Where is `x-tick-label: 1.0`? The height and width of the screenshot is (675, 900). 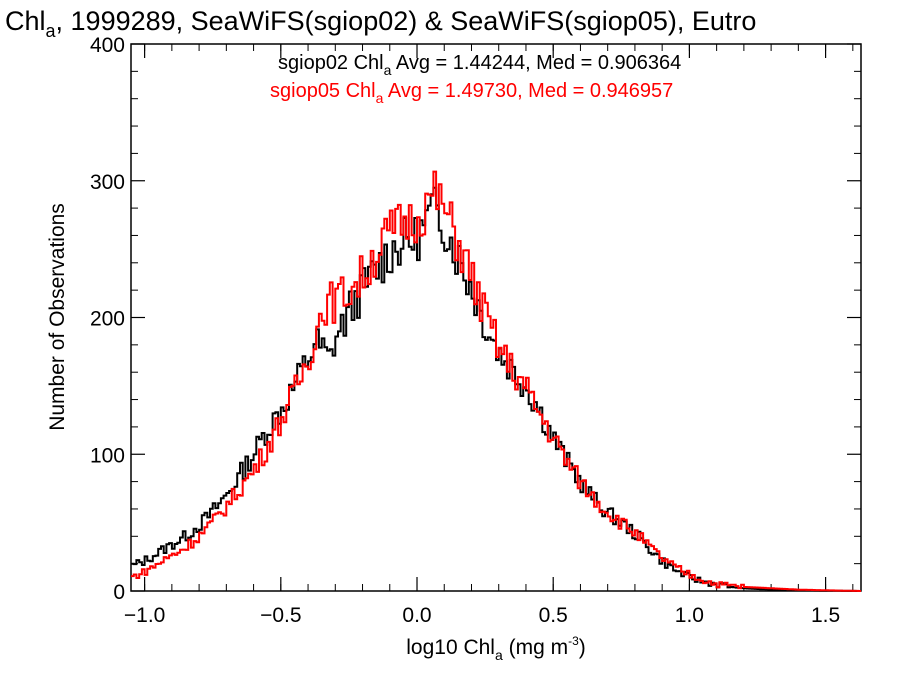
x-tick-label: 1.0 is located at coordinates (689, 615).